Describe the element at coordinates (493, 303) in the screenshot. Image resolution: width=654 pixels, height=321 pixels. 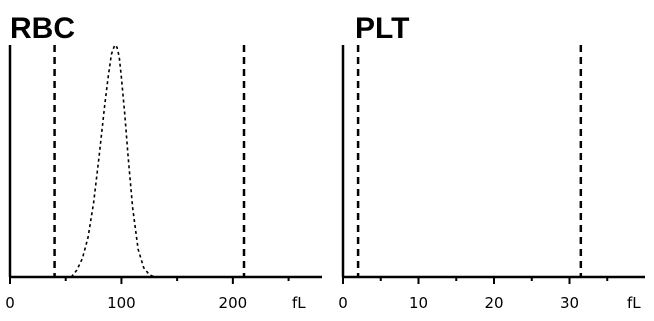
I see `x-tick-label: 20` at that location.